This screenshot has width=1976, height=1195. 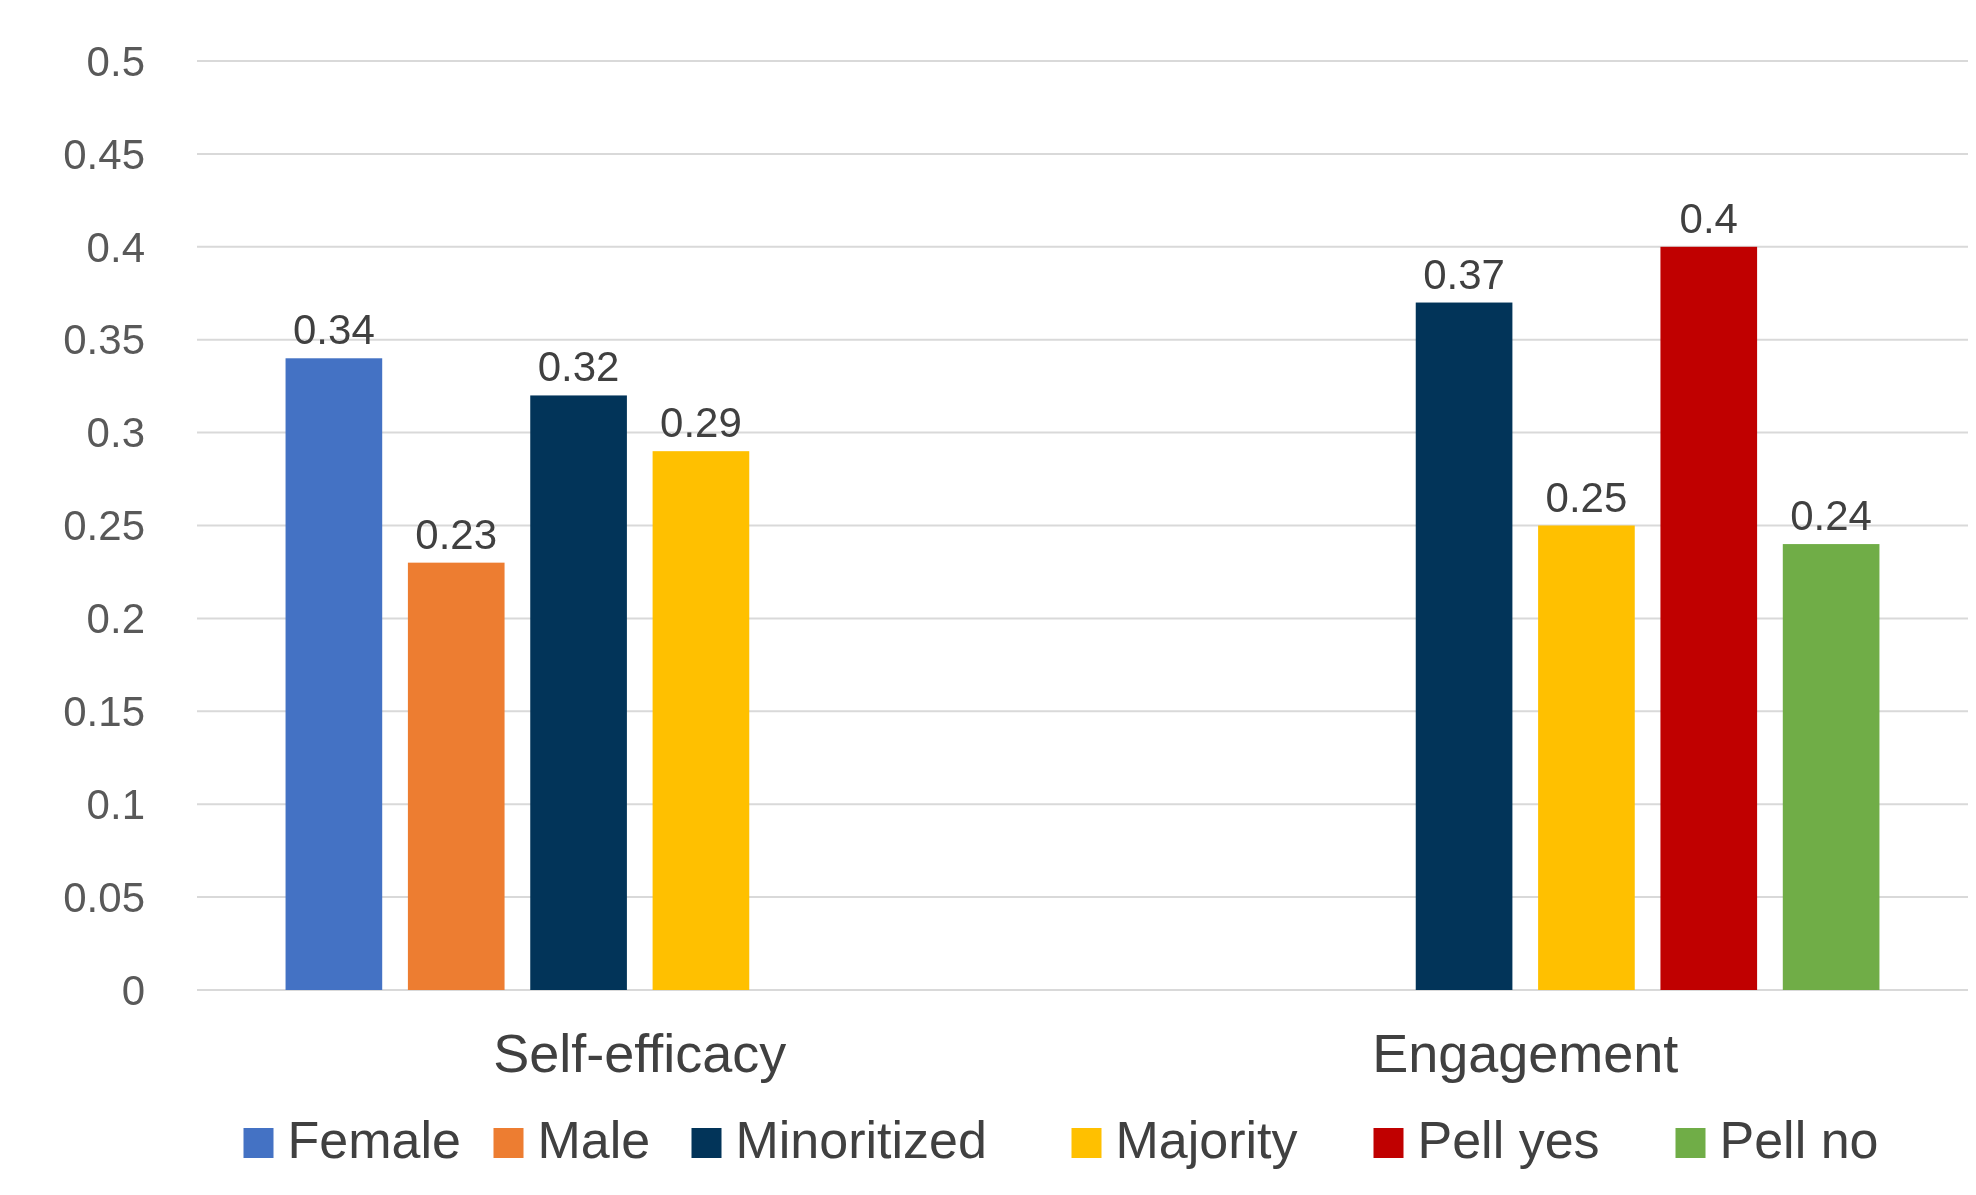 What do you see at coordinates (104, 526) in the screenshot?
I see `y-tick-label: 0.25` at bounding box center [104, 526].